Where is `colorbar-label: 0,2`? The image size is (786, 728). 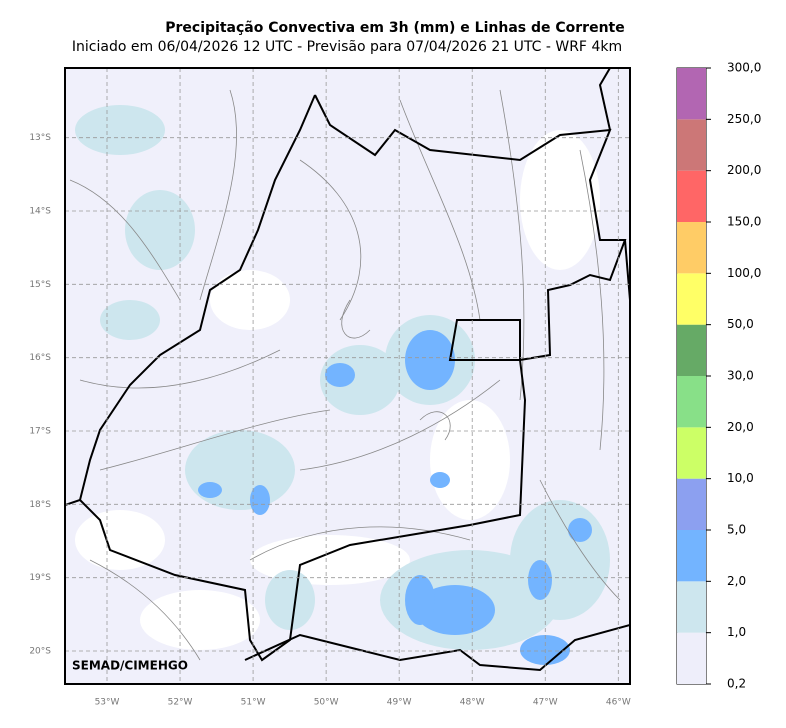
colorbar-label: 0,2 is located at coordinates (736, 684).